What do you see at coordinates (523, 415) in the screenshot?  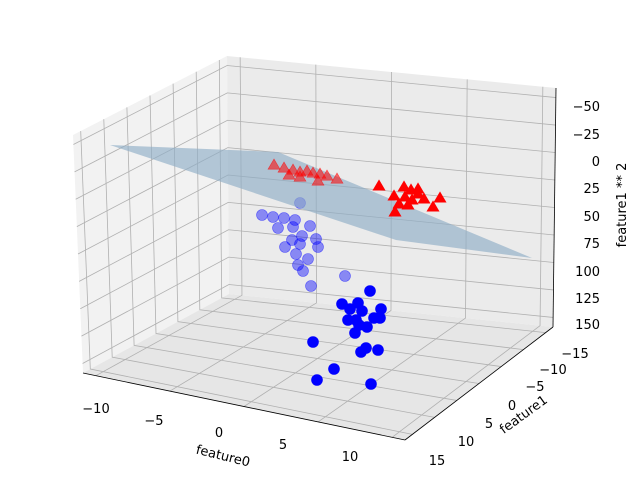 I see `y-axis-label: feature1` at bounding box center [523, 415].